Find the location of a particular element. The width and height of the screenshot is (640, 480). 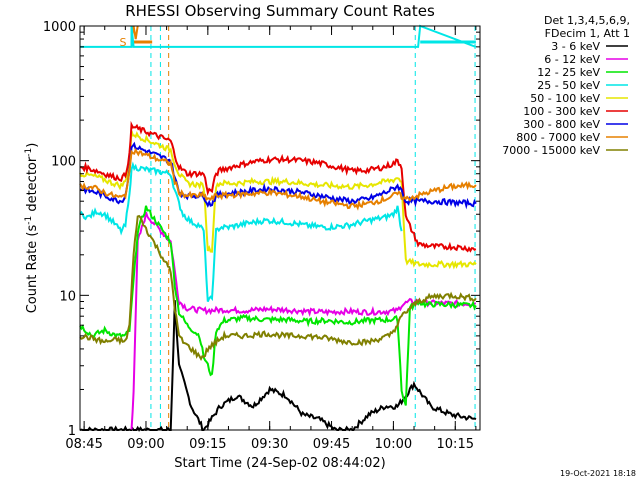

legend-label-0: 3 - 6 keV is located at coordinates (575, 46).